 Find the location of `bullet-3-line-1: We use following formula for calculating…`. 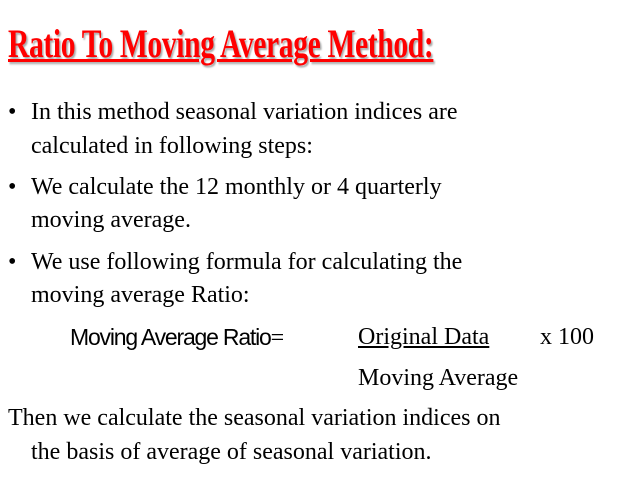

bullet-3-line-1: We use following formula for calculating… is located at coordinates (247, 262).